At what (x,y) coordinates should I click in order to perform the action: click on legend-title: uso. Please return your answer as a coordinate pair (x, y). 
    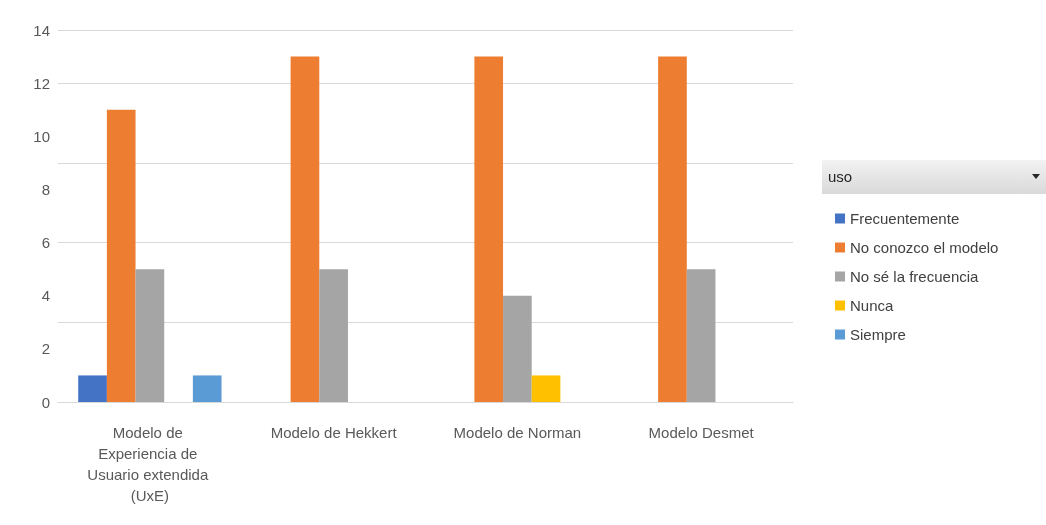
    Looking at the image, I should click on (934, 177).